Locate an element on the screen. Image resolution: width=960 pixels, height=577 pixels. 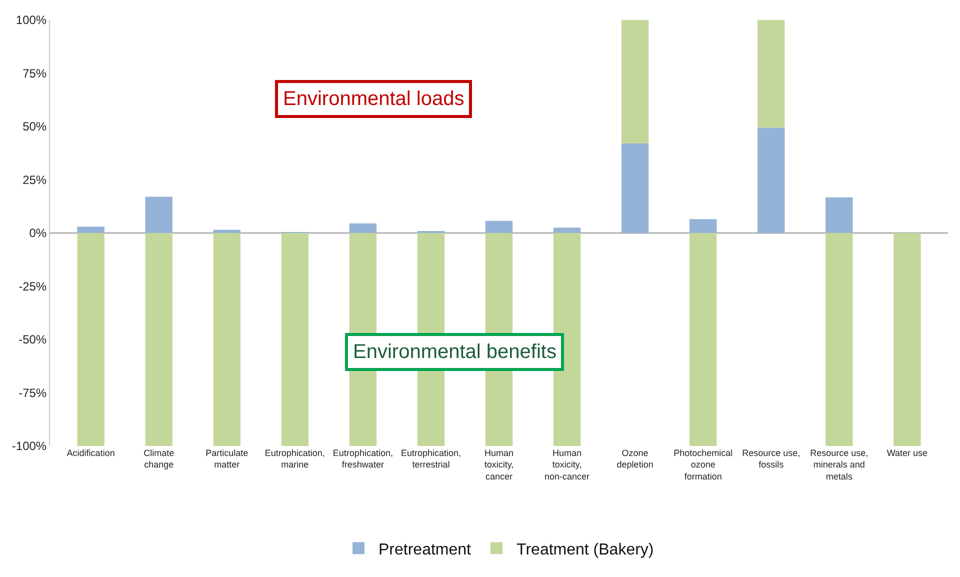
x-tick-label: Eutrophication, marine is located at coordinates (294, 459).